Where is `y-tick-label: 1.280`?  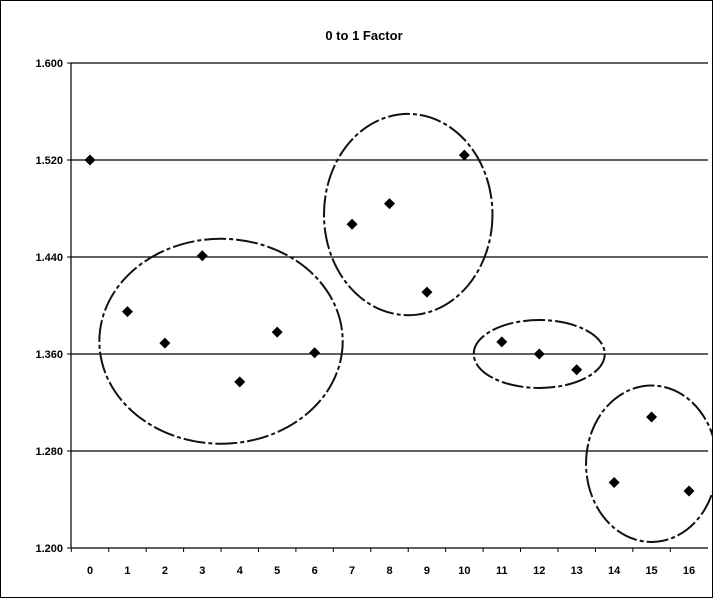
y-tick-label: 1.280 is located at coordinates (49, 452).